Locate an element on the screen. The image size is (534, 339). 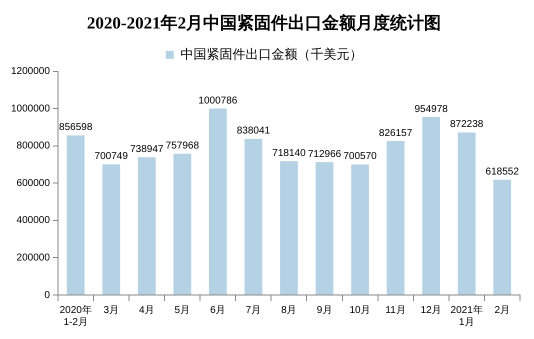
data-label: 738947 is located at coordinates (147, 150).